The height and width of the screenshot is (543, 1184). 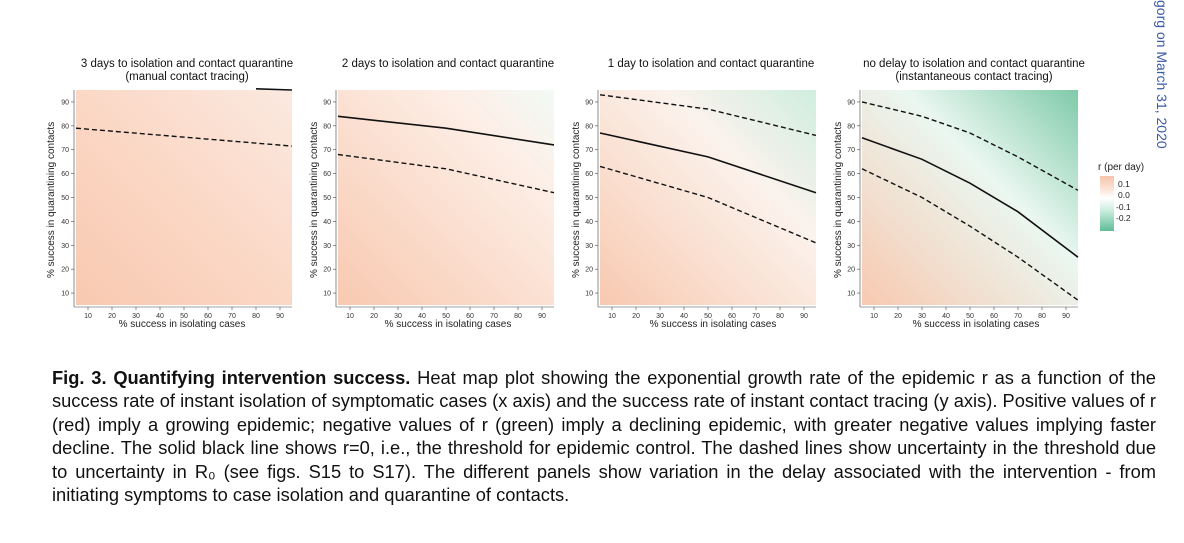 I want to click on legend-tick-0: 0.1, so click(x=1124, y=184).